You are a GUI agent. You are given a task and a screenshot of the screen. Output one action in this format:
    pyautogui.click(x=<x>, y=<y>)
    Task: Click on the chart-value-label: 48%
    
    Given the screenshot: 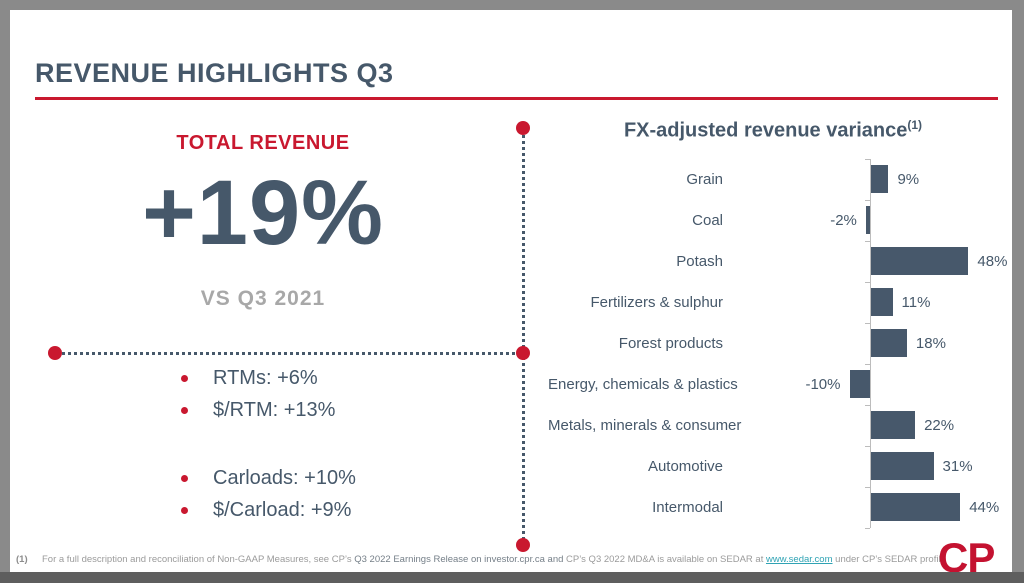 What is the action you would take?
    pyautogui.click(x=992, y=261)
    